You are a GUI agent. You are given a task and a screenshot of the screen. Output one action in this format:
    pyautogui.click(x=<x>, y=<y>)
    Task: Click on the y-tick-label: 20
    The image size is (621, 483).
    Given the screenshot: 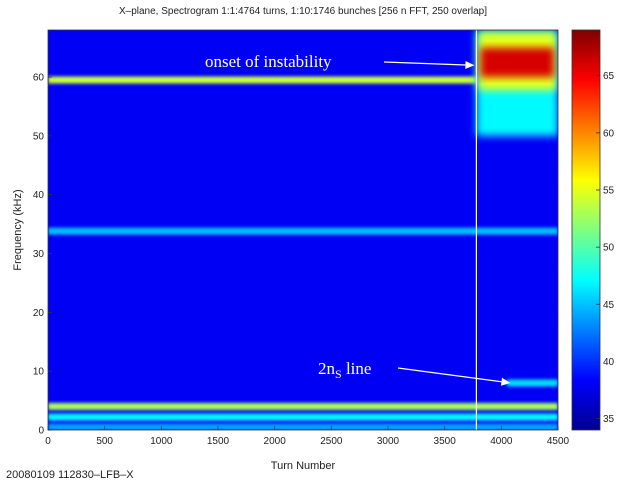 What is the action you would take?
    pyautogui.click(x=39, y=313)
    